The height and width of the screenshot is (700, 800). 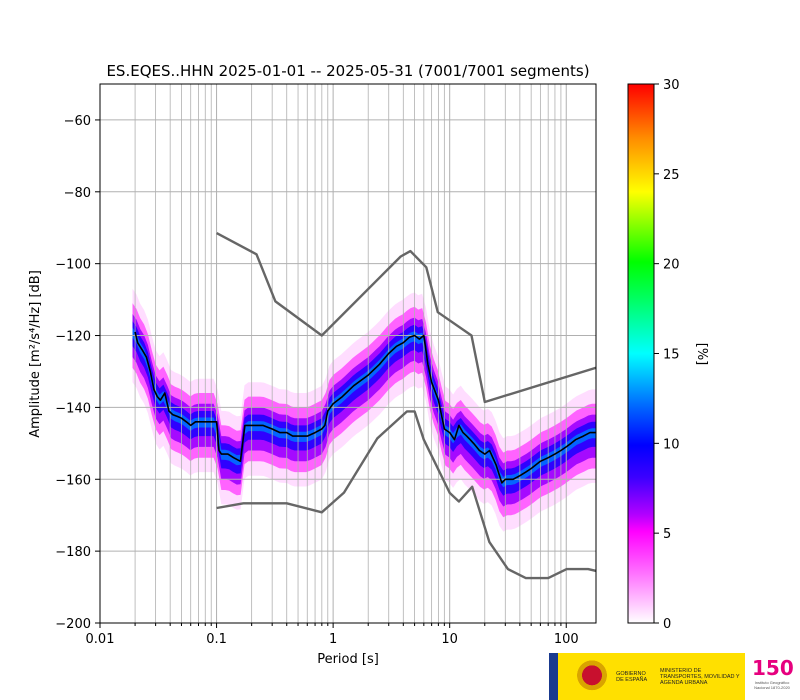 What do you see at coordinates (216, 639) in the screenshot?
I see `x-tick-label: 0.1` at bounding box center [216, 639].